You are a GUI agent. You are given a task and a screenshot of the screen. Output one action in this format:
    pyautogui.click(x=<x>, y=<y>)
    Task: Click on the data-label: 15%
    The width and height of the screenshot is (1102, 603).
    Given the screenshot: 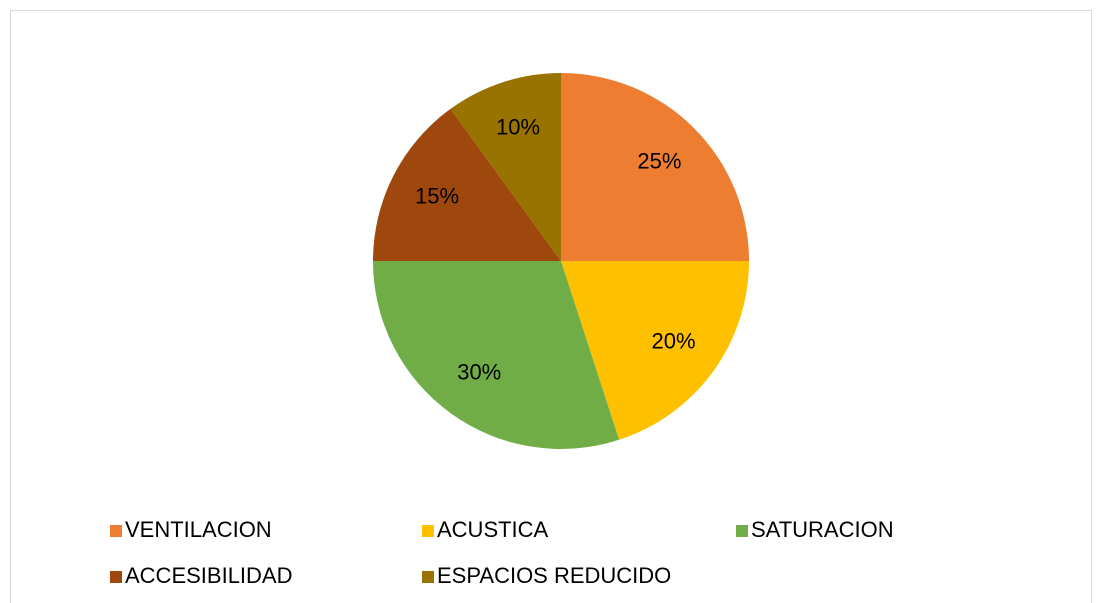 What is the action you would take?
    pyautogui.click(x=437, y=196)
    